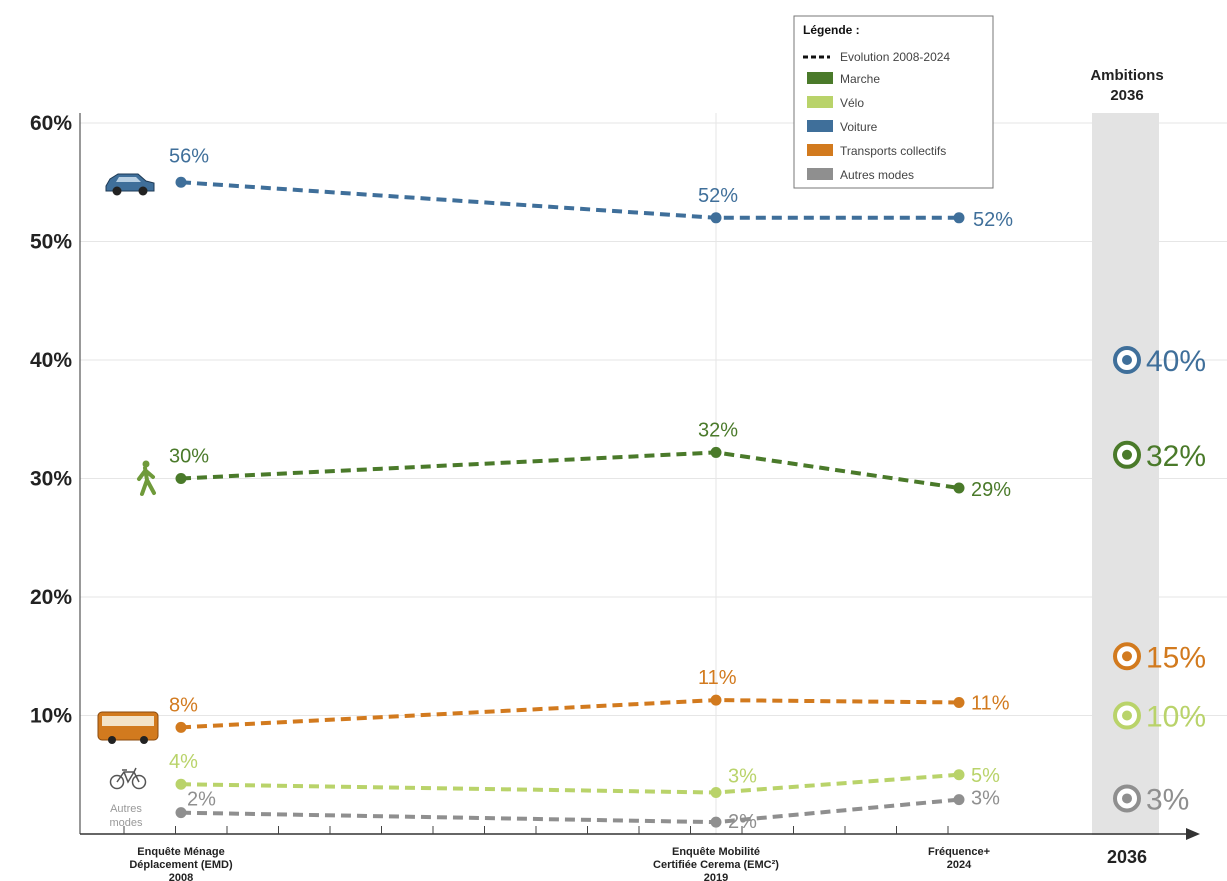 Image resolution: width=1227 pixels, height=881 pixels. I want to click on y-ticks: 10% 20% 30% 40% 50% 60%, so click(51, 420).